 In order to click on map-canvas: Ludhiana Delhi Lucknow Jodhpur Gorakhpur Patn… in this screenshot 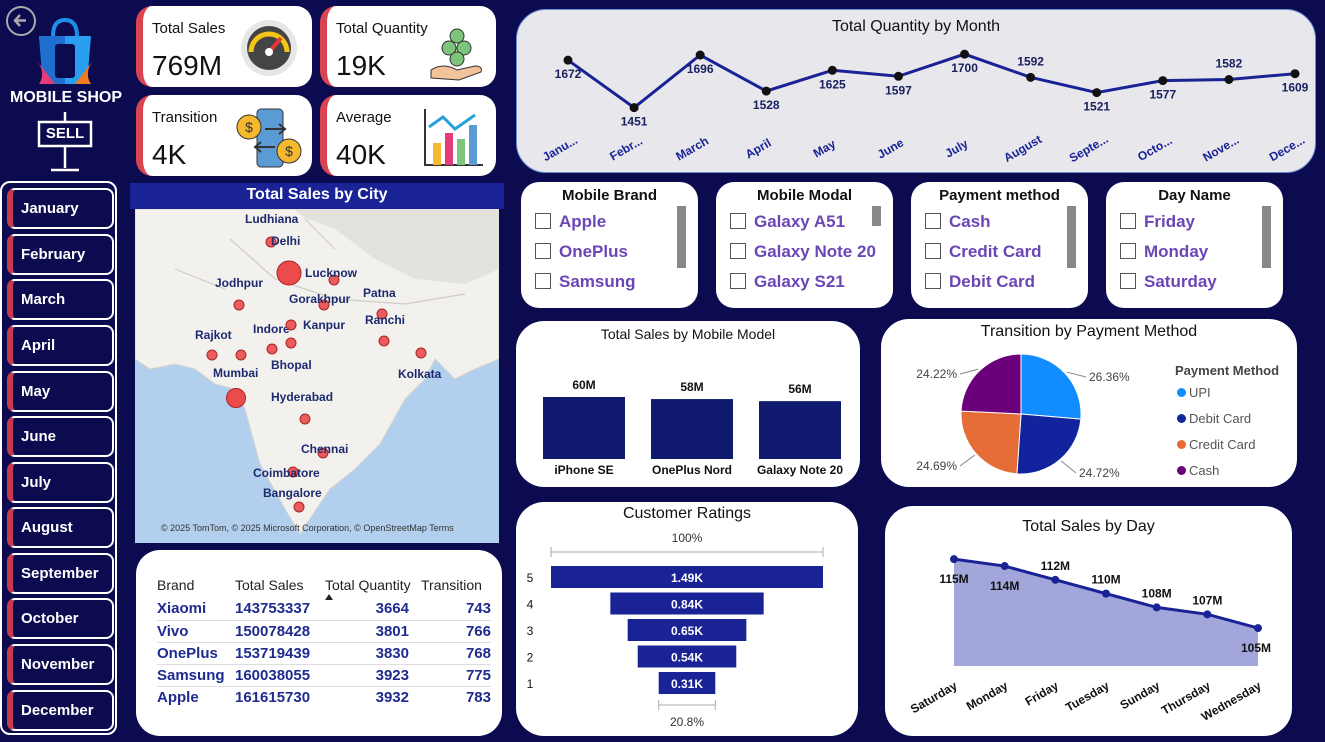, I will do `click(317, 376)`.